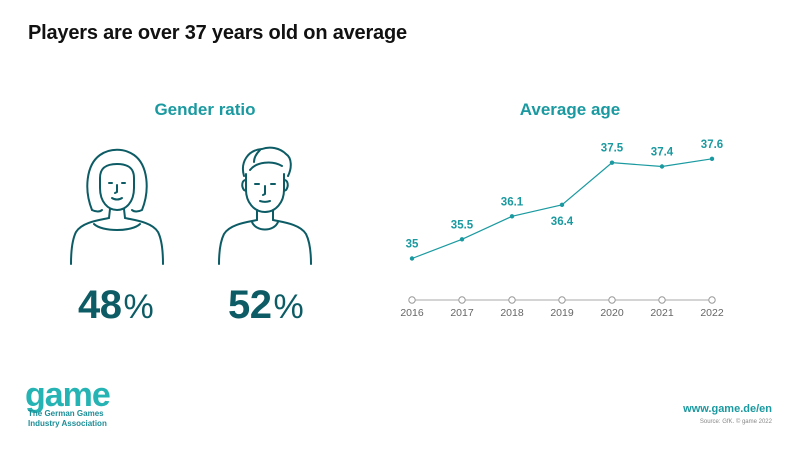 The image size is (800, 450). What do you see at coordinates (727, 409) in the screenshot?
I see `website-link: www.game.de/en` at bounding box center [727, 409].